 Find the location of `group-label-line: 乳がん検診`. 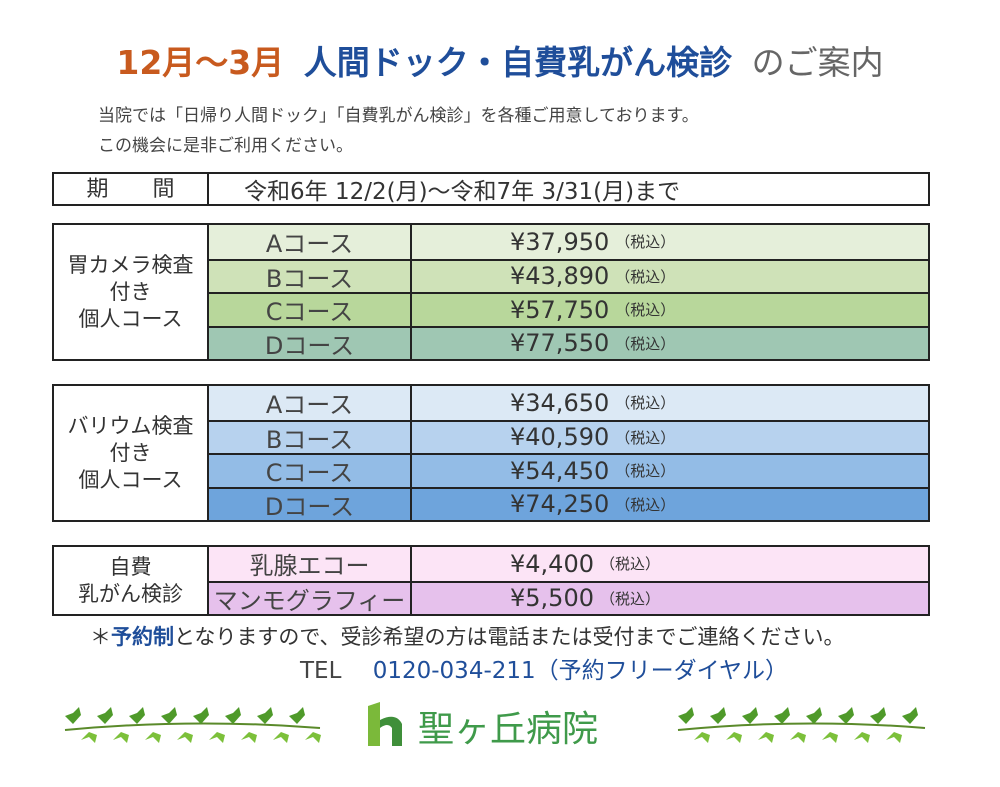

group-label-line: 乳がん検診 is located at coordinates (130, 593).